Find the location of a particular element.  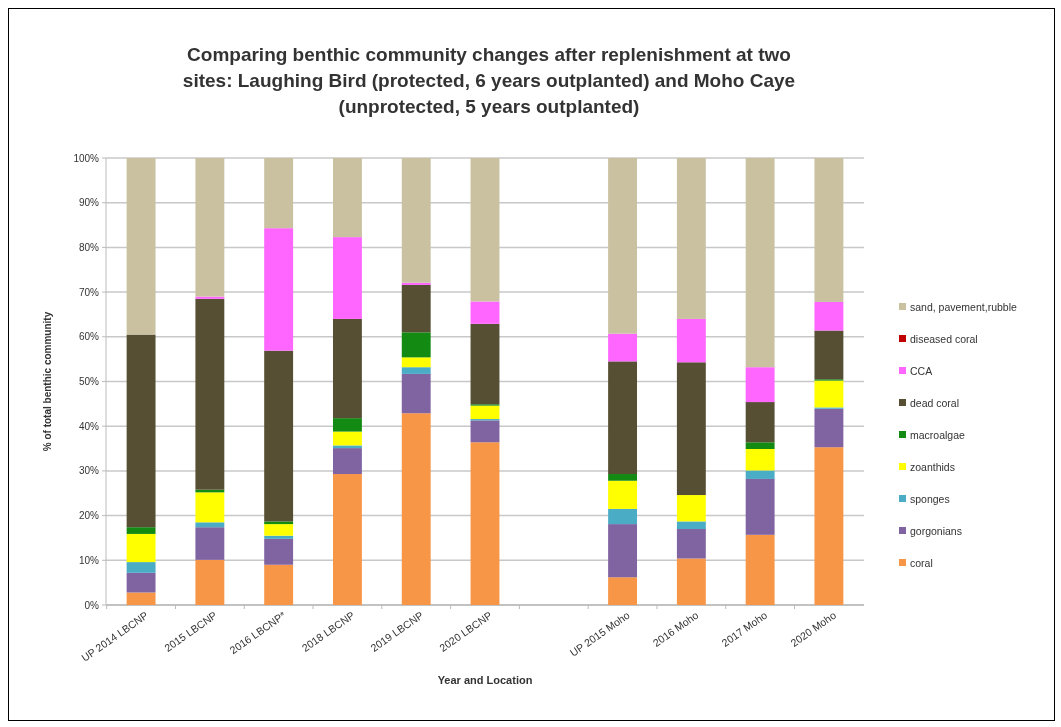

y-tick-label: 40% is located at coordinates (89, 426).